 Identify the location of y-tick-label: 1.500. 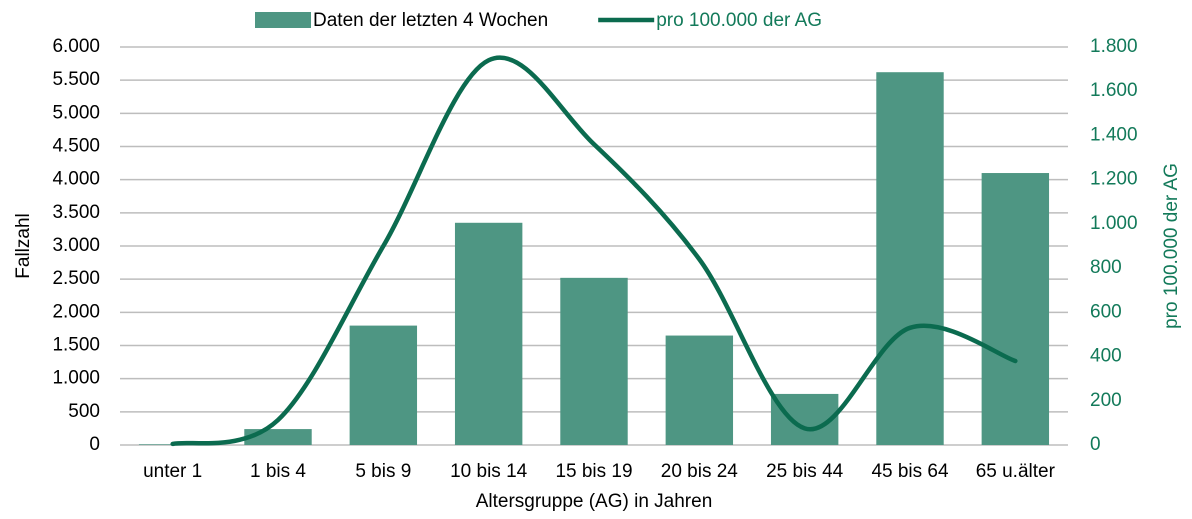
(76, 345).